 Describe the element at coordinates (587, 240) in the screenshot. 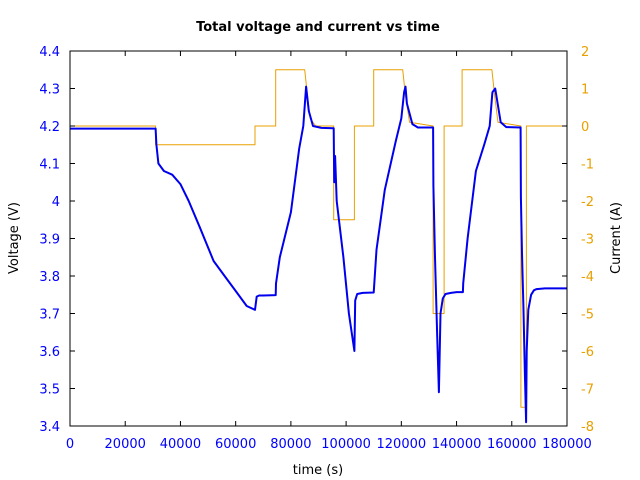

I see `y-right-tick-label: -3` at that location.